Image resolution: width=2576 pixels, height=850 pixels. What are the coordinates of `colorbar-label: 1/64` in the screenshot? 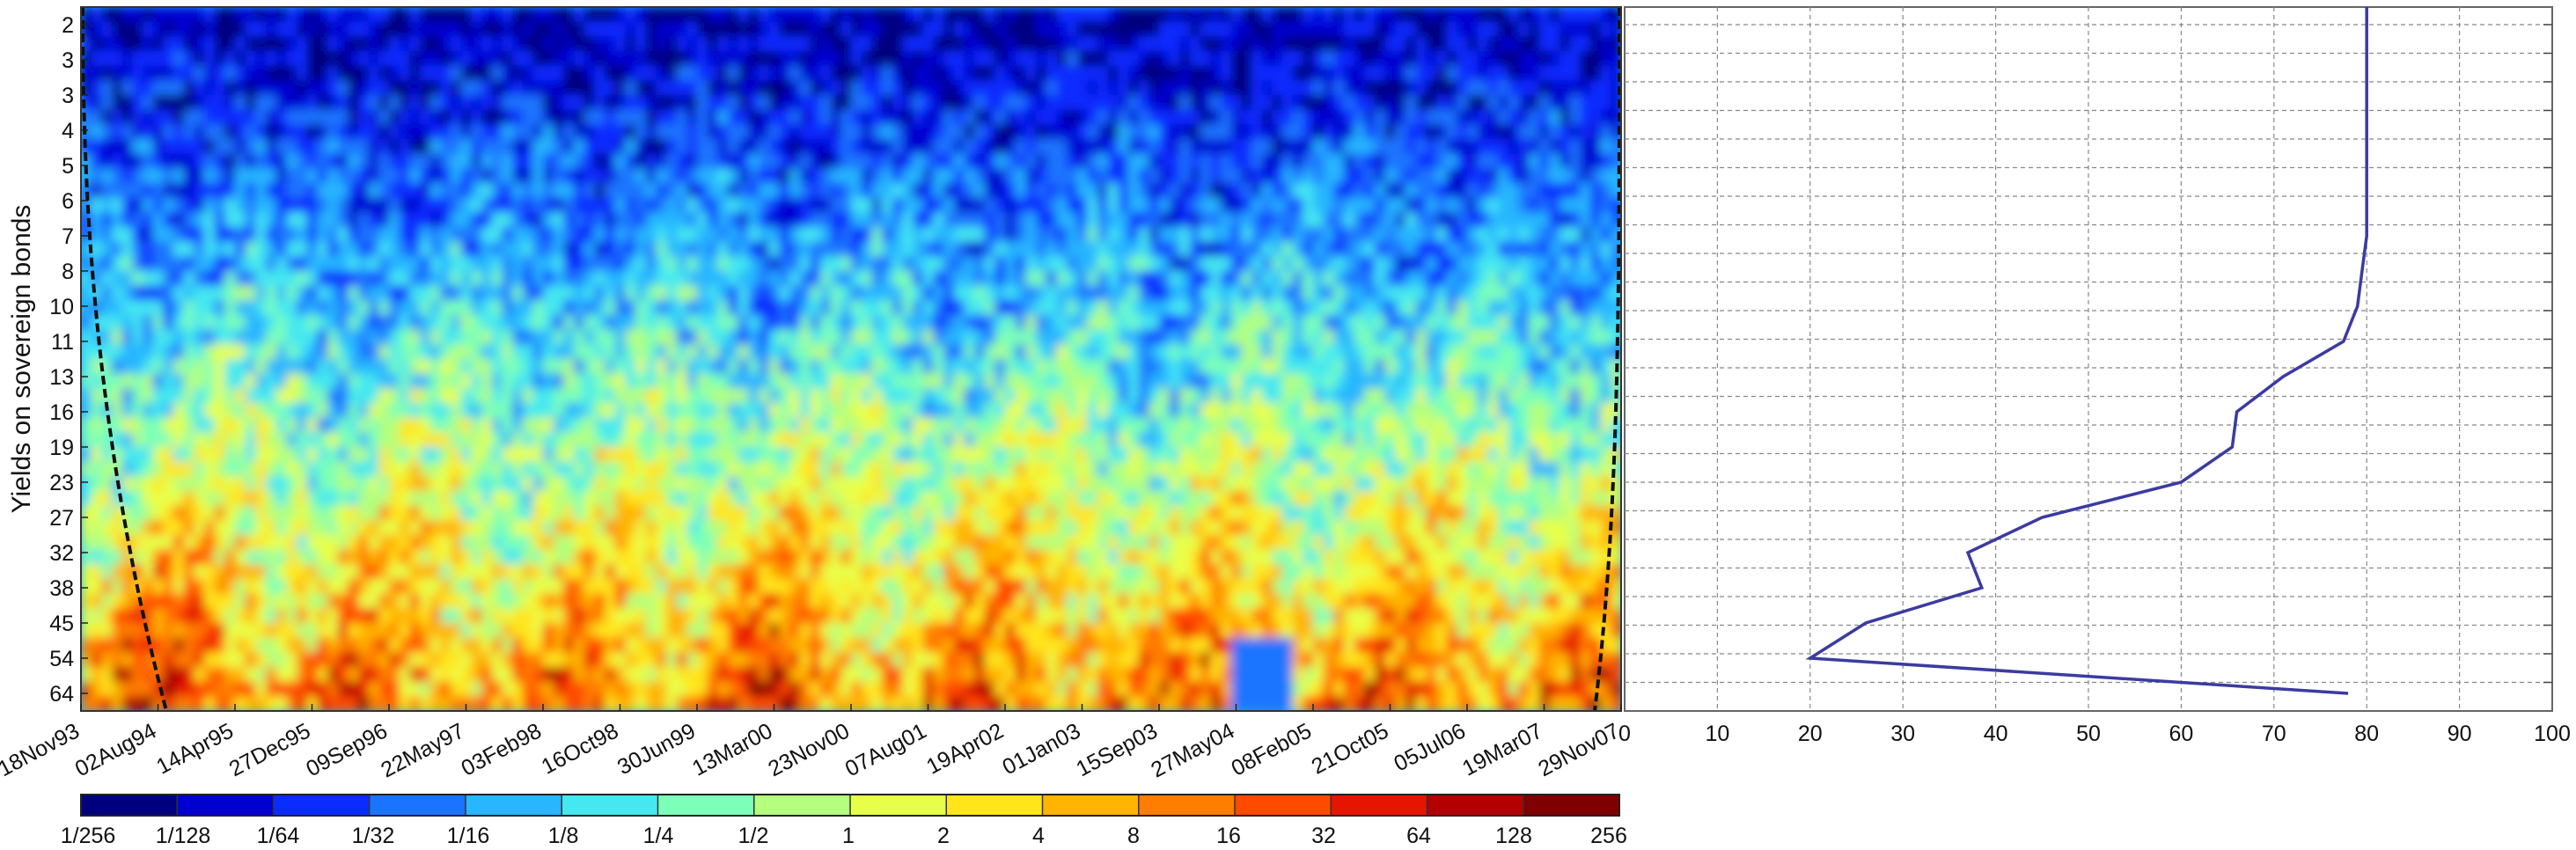 It's located at (278, 836).